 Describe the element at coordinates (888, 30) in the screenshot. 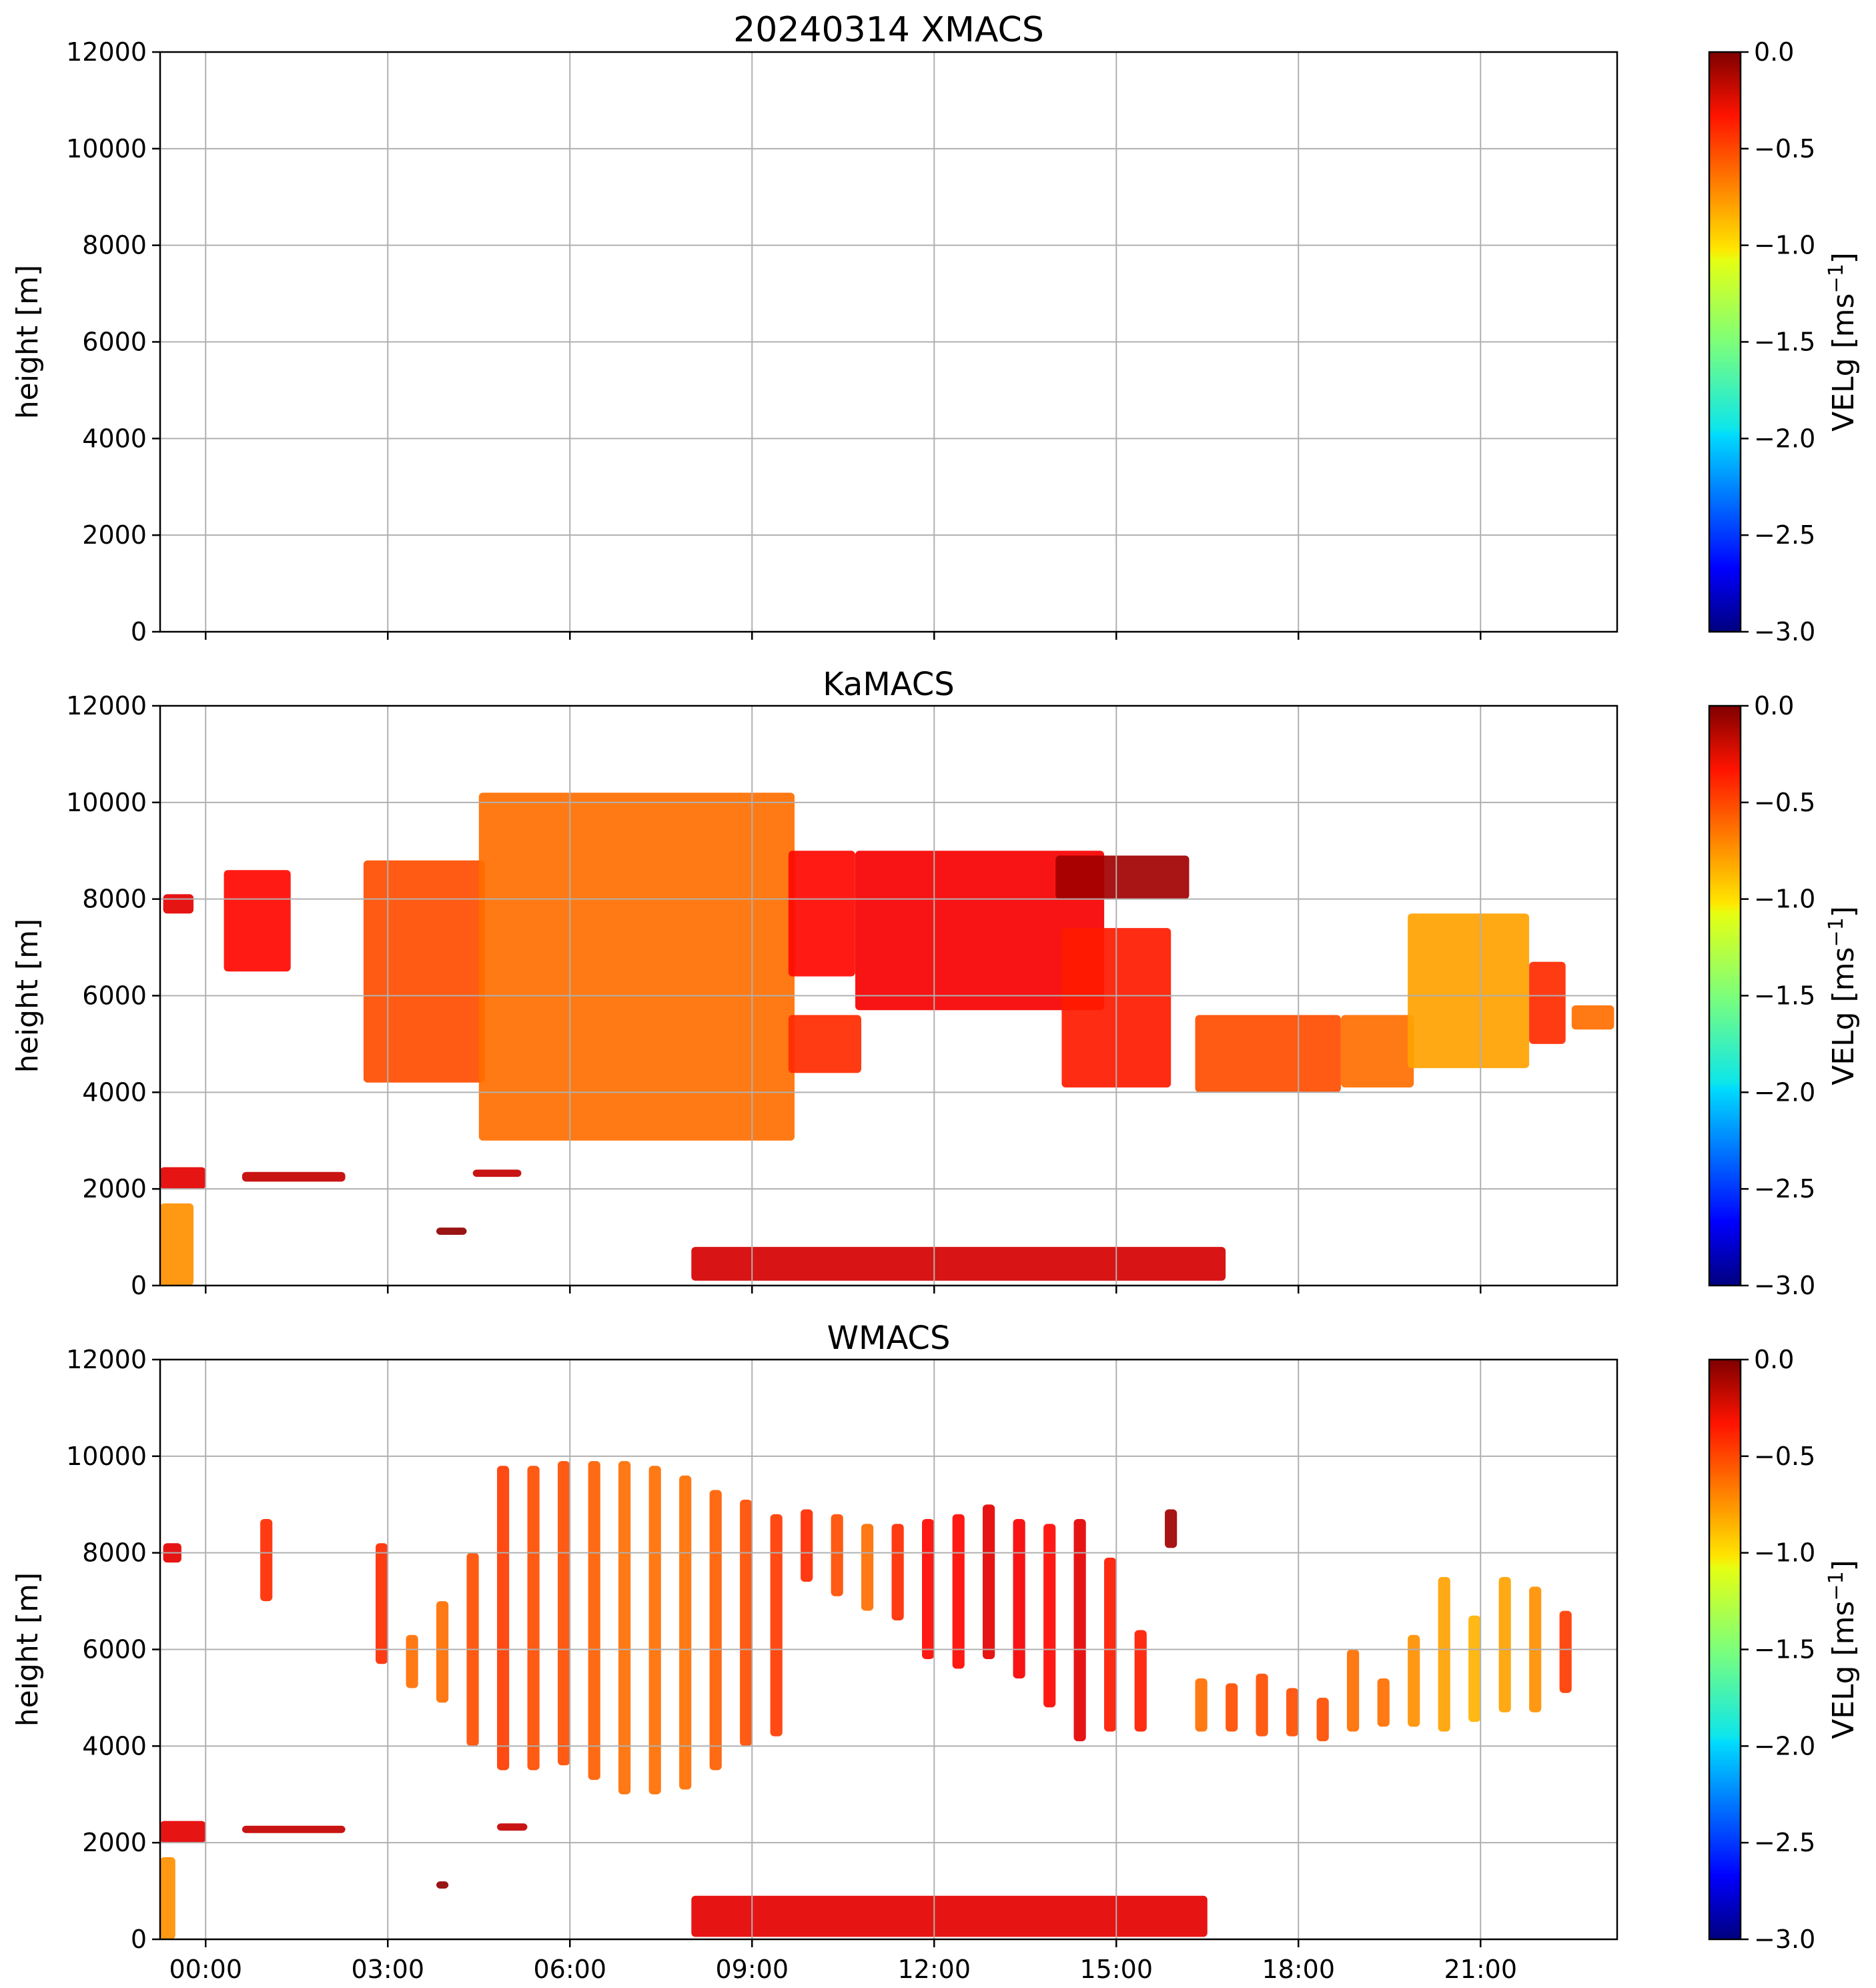

I see `panel-title: 20240314 XMACS` at that location.